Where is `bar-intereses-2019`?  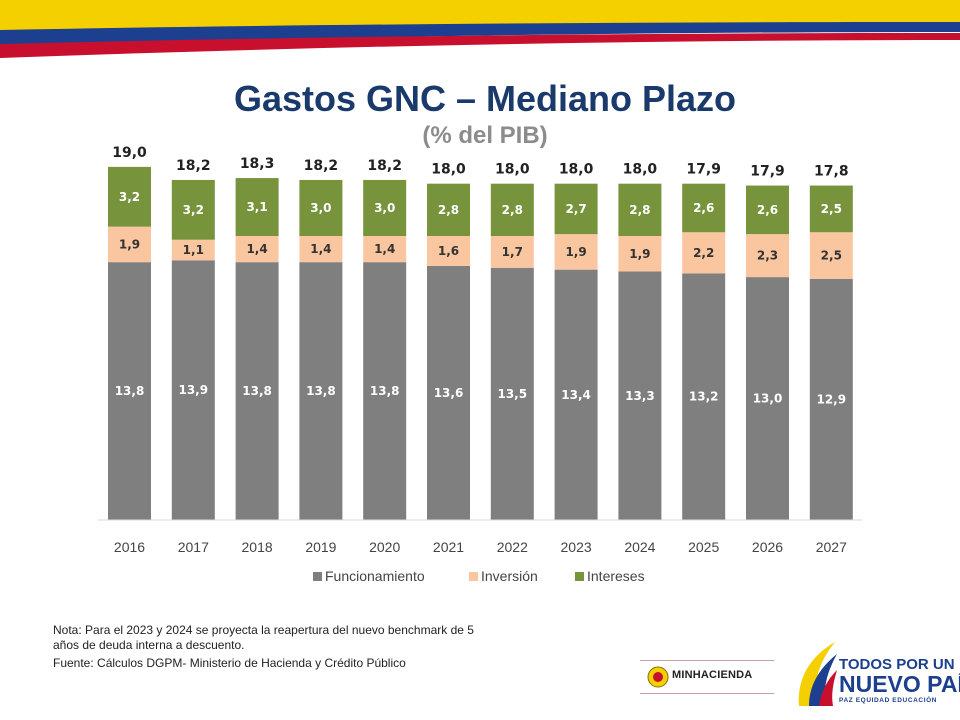 bar-intereses-2019 is located at coordinates (321, 207).